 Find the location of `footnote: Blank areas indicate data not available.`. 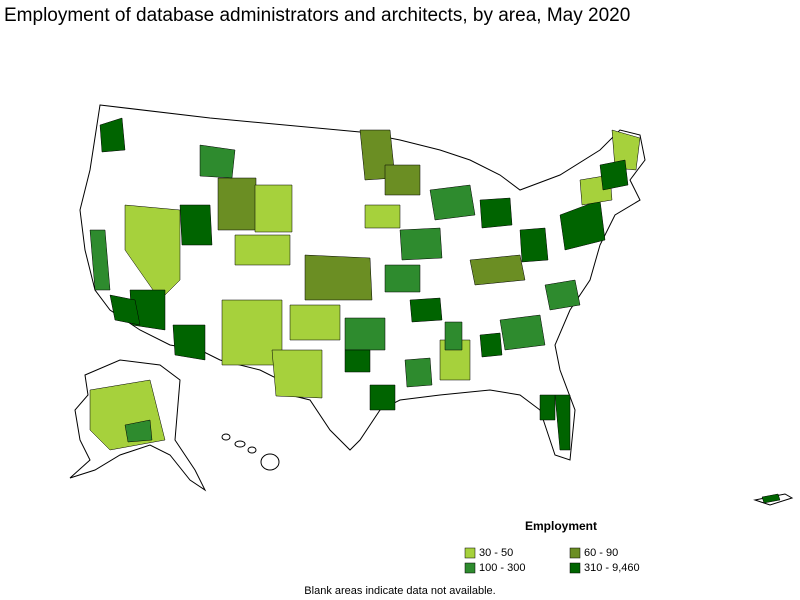

footnote: Blank areas indicate data not available. is located at coordinates (399, 591).